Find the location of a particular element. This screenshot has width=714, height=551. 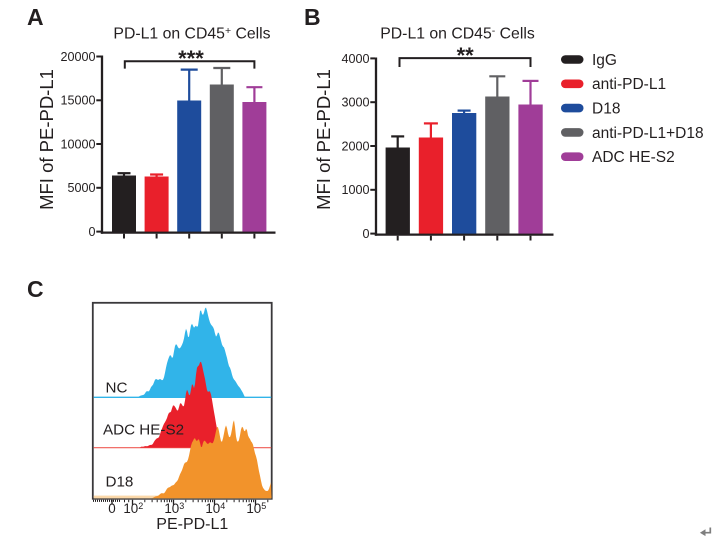

svg-text: IgG is located at coordinates (604, 60).